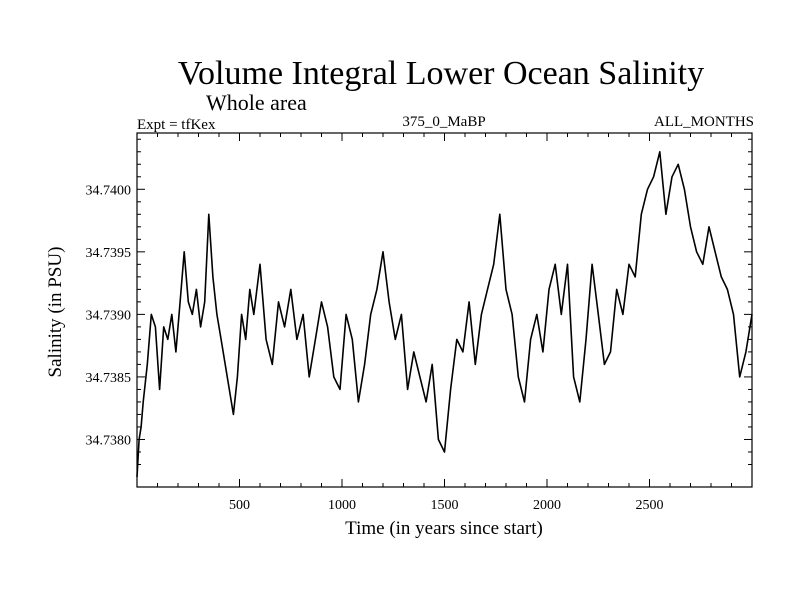  I want to click on chart-title: Volume Integral Lower Ocean Salinity, so click(441, 73).